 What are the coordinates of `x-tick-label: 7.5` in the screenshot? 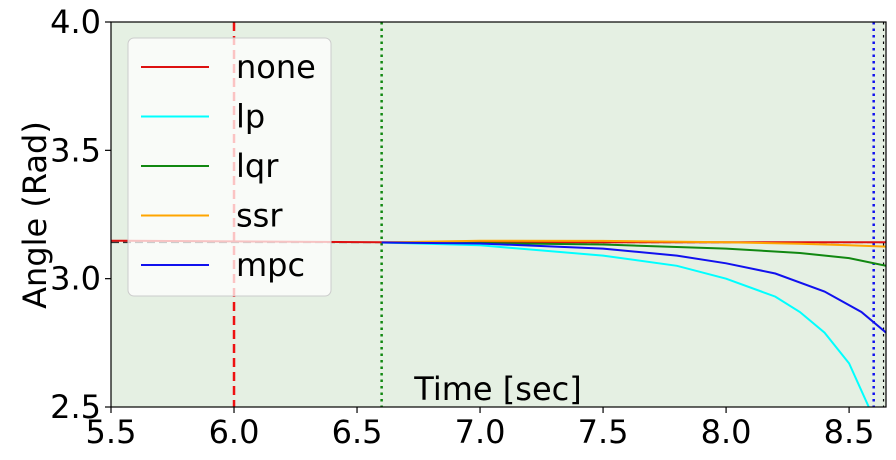 It's located at (603, 432).